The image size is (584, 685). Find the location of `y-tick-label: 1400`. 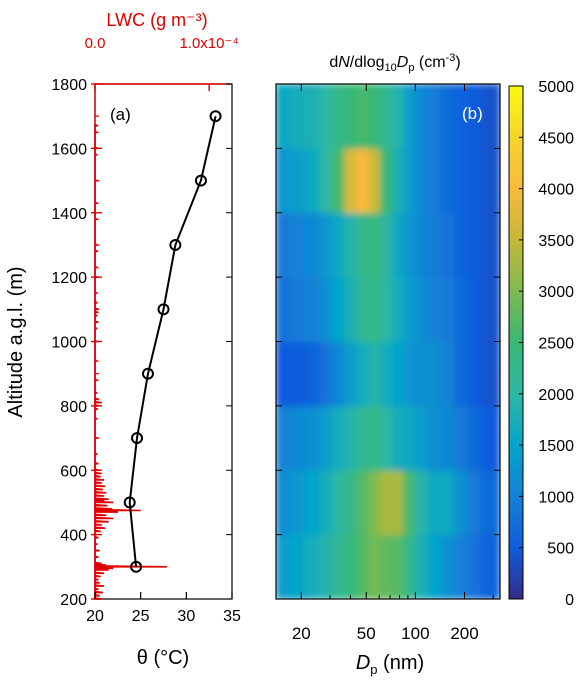

y-tick-label: 1400 is located at coordinates (69, 214).